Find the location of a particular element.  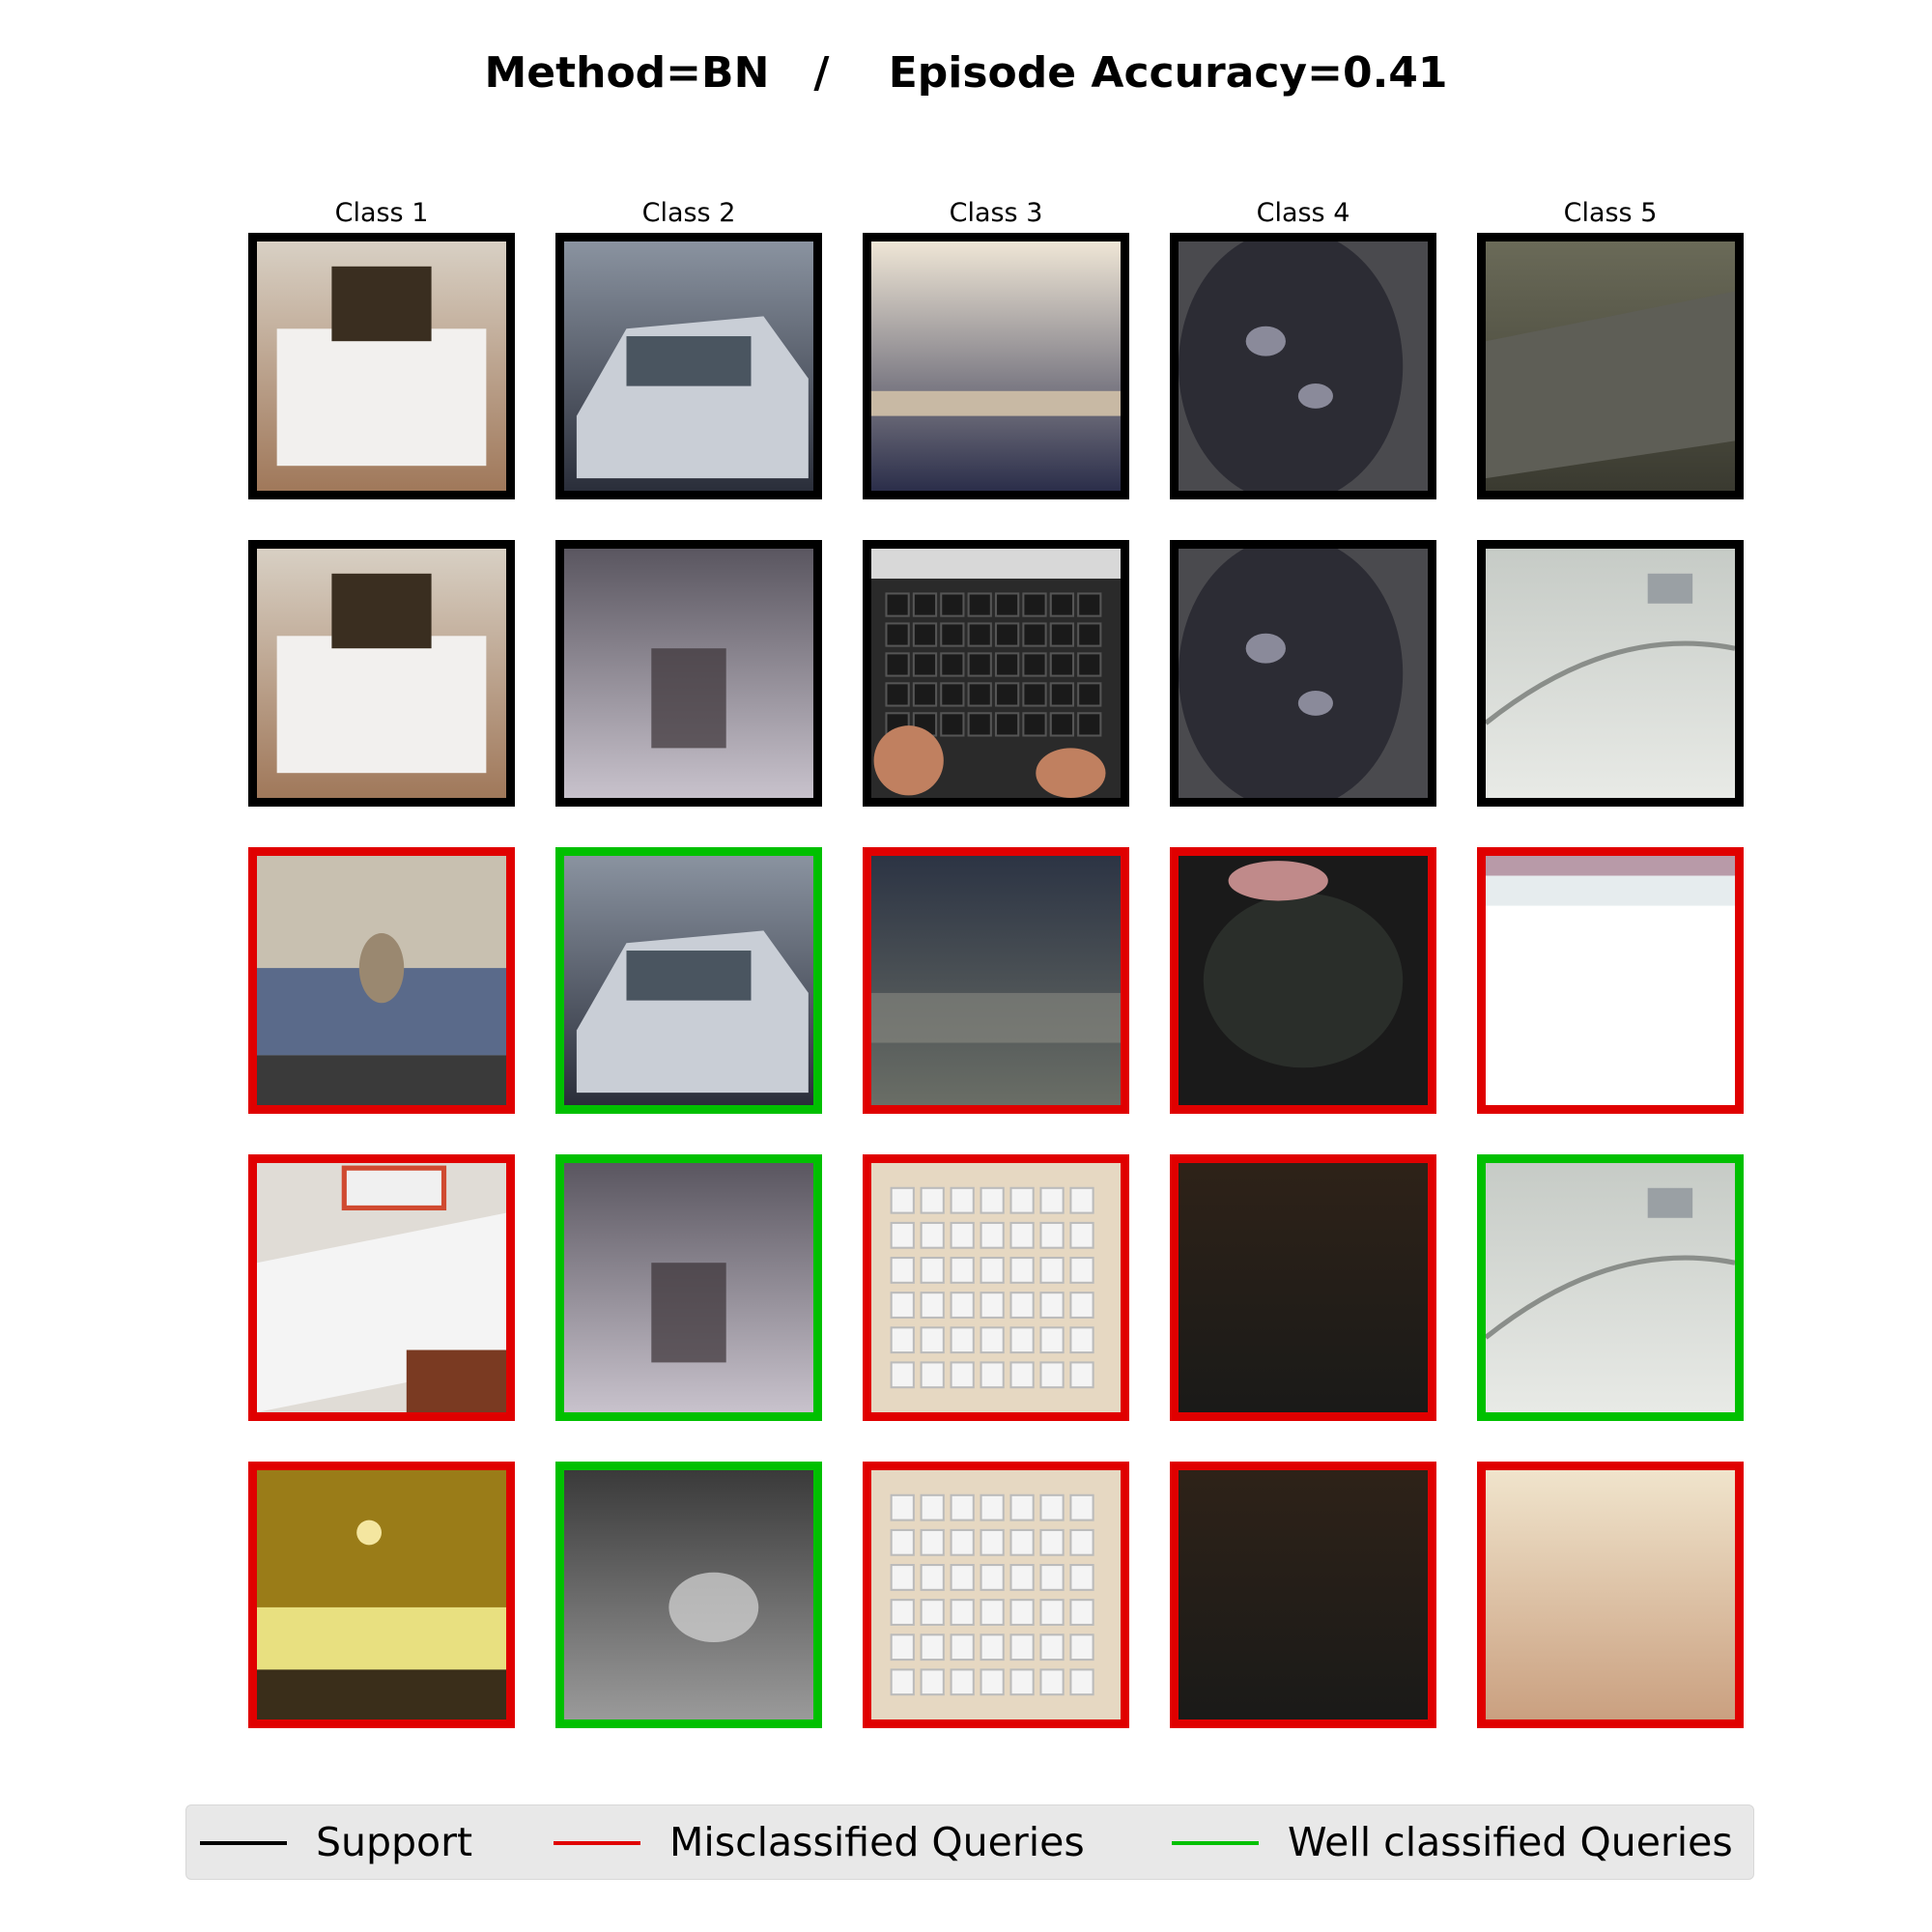

tile-r2-c3-support is located at coordinates (996, 673).